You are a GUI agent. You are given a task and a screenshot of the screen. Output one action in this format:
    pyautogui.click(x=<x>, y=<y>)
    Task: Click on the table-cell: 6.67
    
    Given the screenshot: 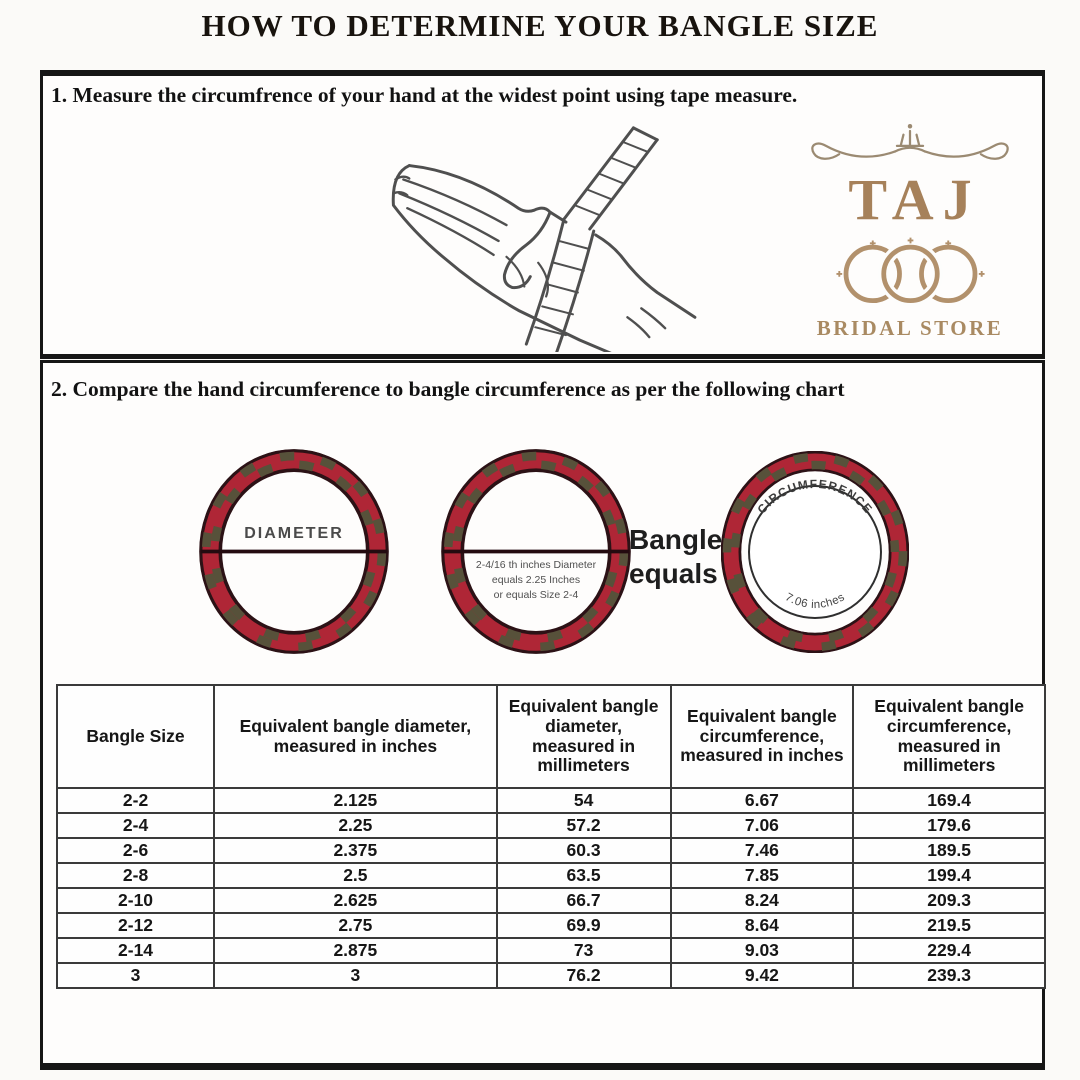 What is the action you would take?
    pyautogui.click(x=762, y=800)
    